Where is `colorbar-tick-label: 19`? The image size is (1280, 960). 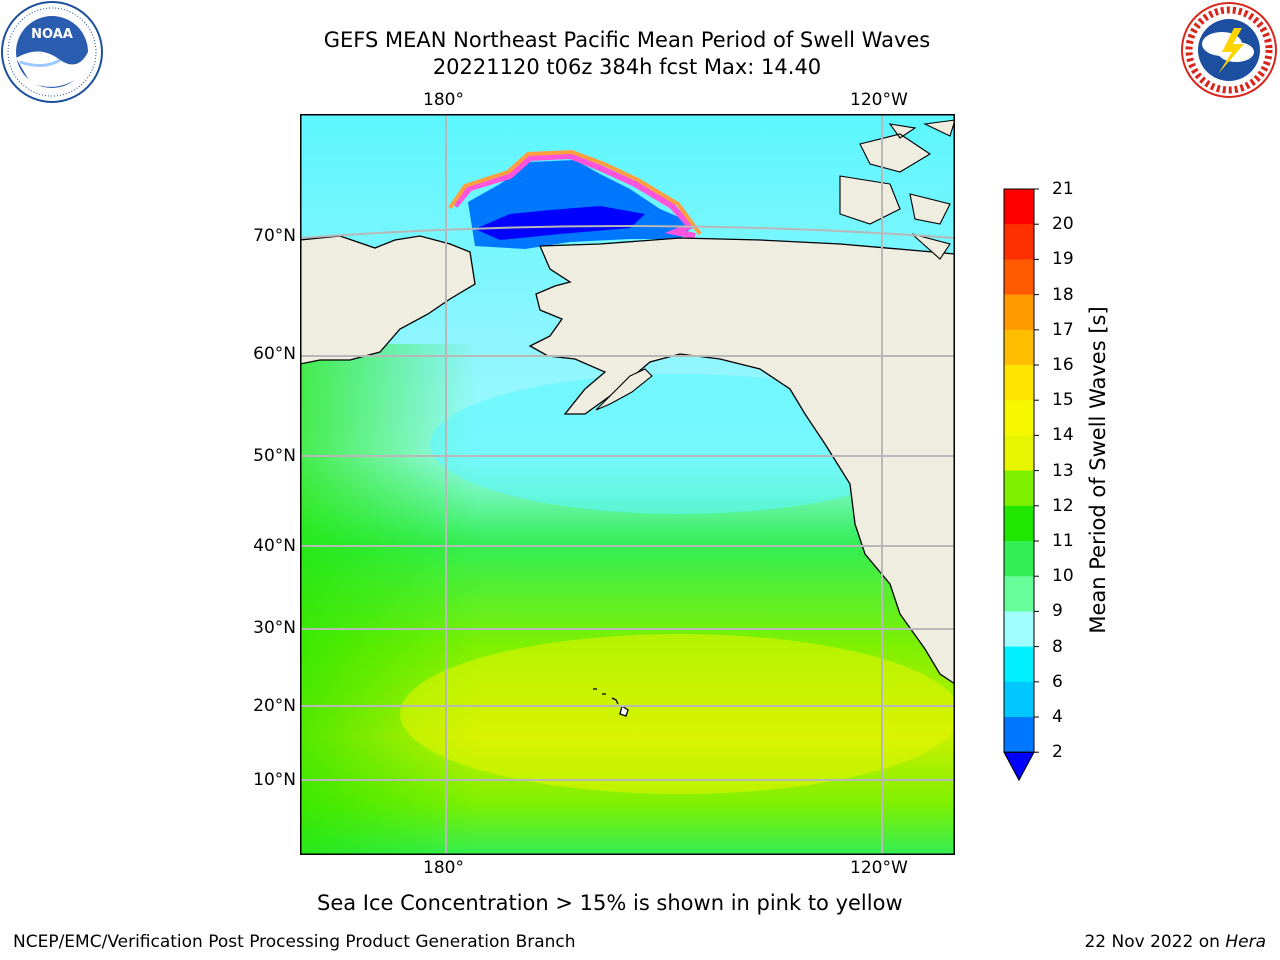 colorbar-tick-label: 19 is located at coordinates (1063, 259).